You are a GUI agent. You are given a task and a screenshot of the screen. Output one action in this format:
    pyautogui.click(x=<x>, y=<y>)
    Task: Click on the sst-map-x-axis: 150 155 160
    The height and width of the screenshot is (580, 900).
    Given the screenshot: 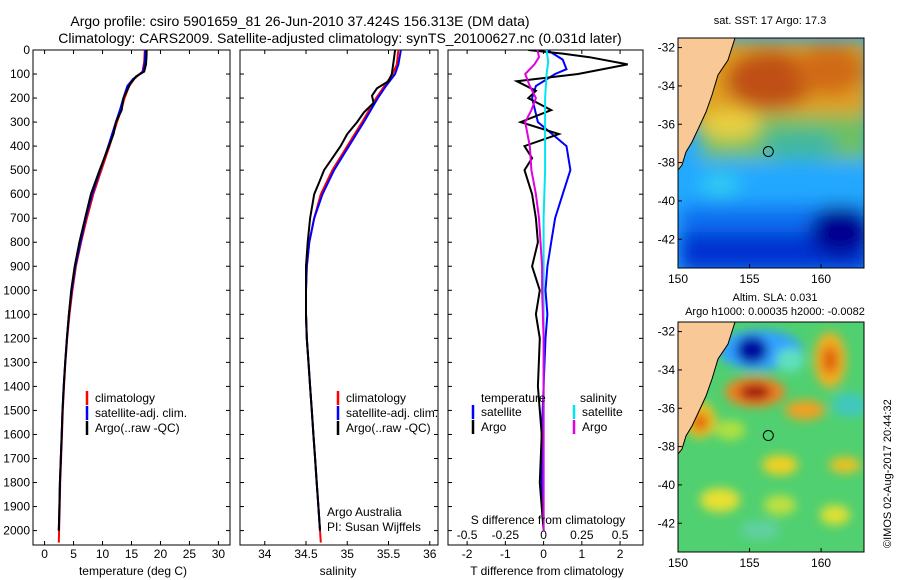 What is the action you would take?
    pyautogui.click(x=749, y=275)
    